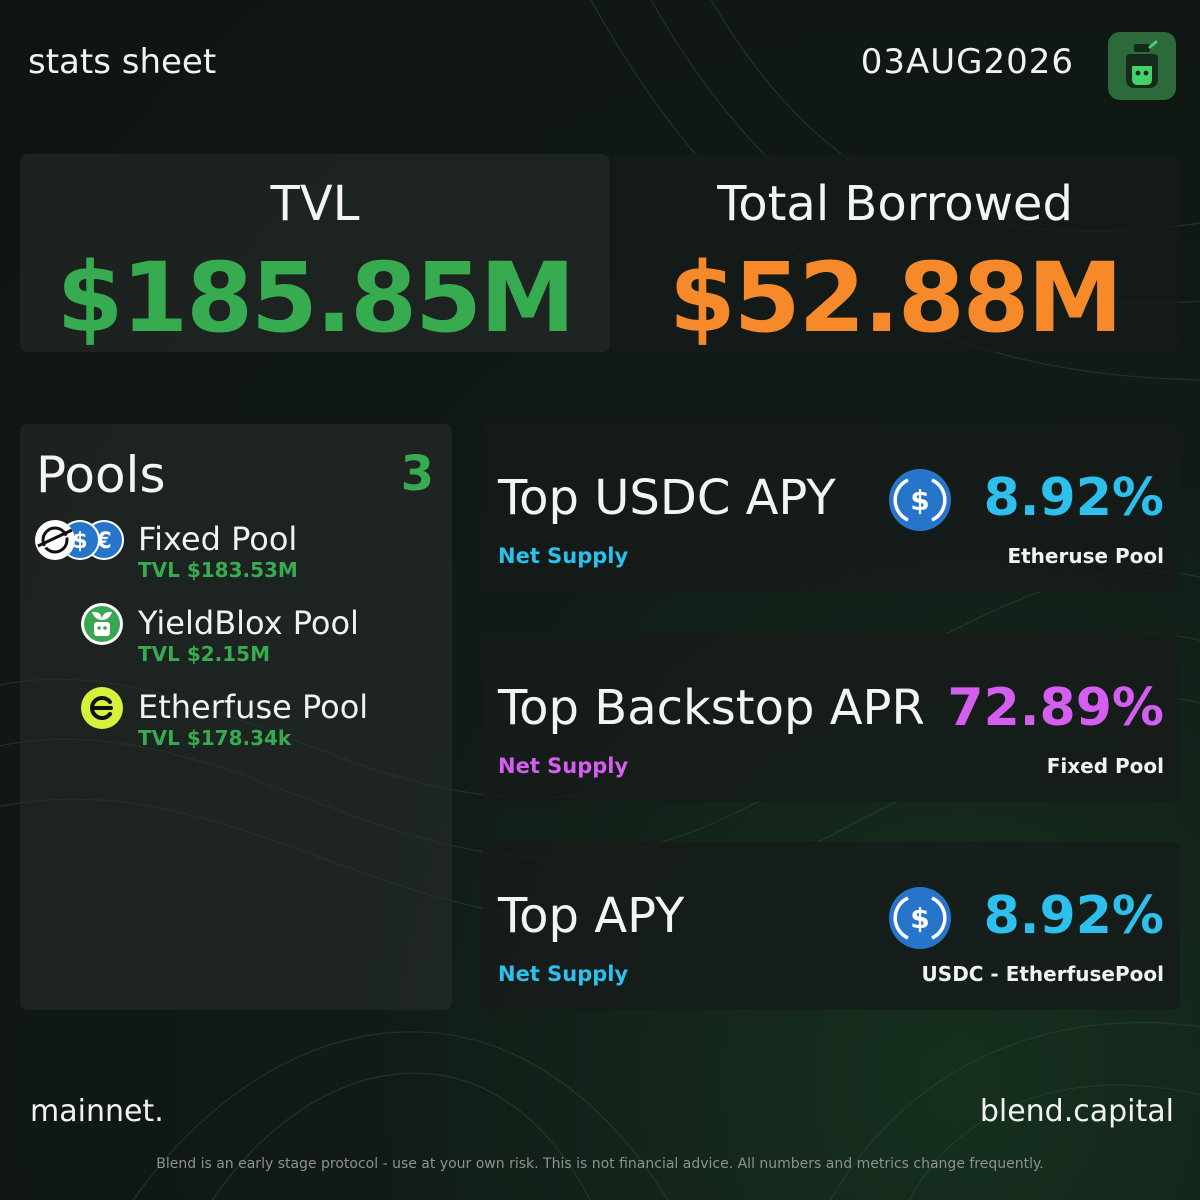  Describe the element at coordinates (315, 204) in the screenshot. I see `tvl-label: TVL` at that location.